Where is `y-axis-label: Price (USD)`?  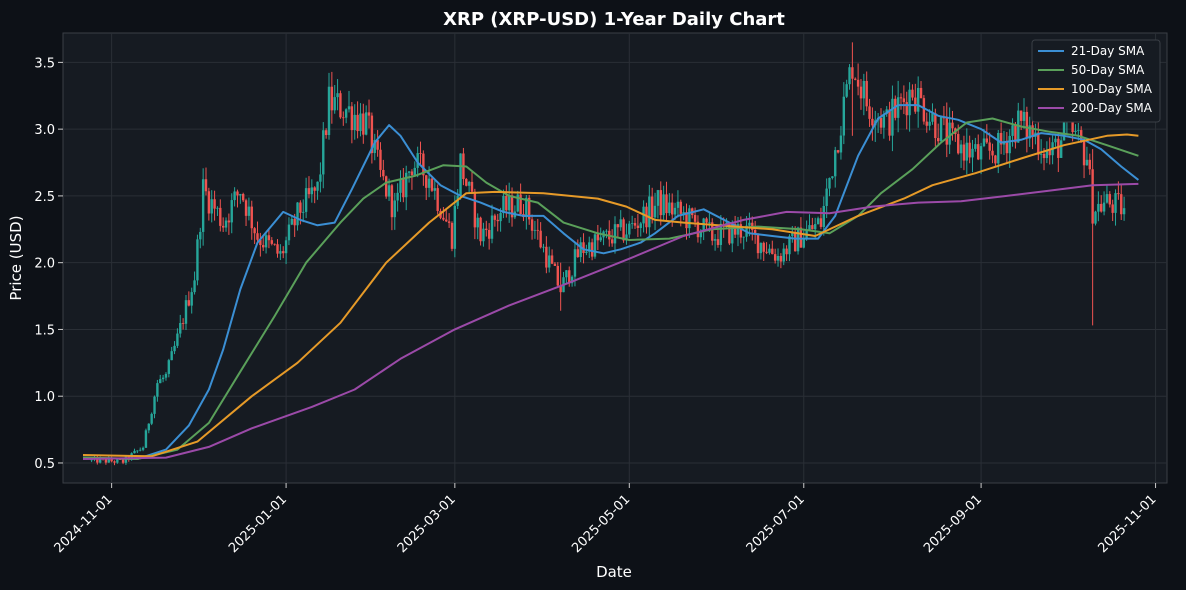 y-axis-label: Price (USD) is located at coordinates (16, 257).